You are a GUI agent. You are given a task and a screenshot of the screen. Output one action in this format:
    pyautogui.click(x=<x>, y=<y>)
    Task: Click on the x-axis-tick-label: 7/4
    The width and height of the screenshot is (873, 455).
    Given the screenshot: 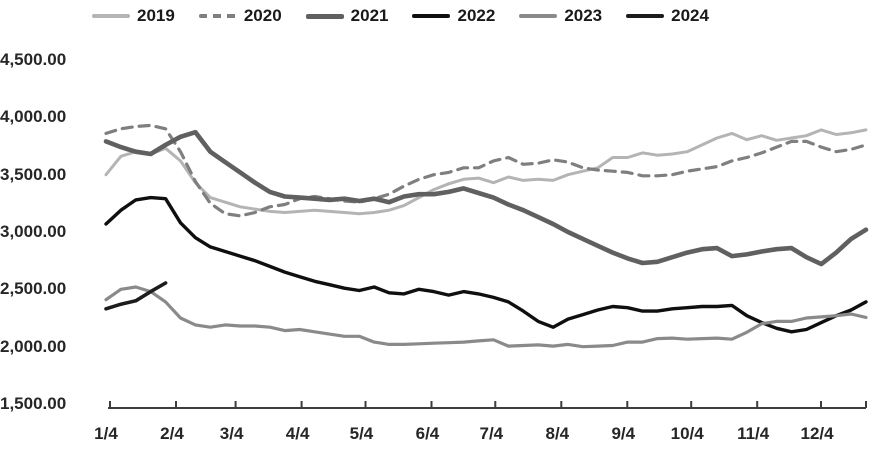 What is the action you would take?
    pyautogui.click(x=491, y=433)
    